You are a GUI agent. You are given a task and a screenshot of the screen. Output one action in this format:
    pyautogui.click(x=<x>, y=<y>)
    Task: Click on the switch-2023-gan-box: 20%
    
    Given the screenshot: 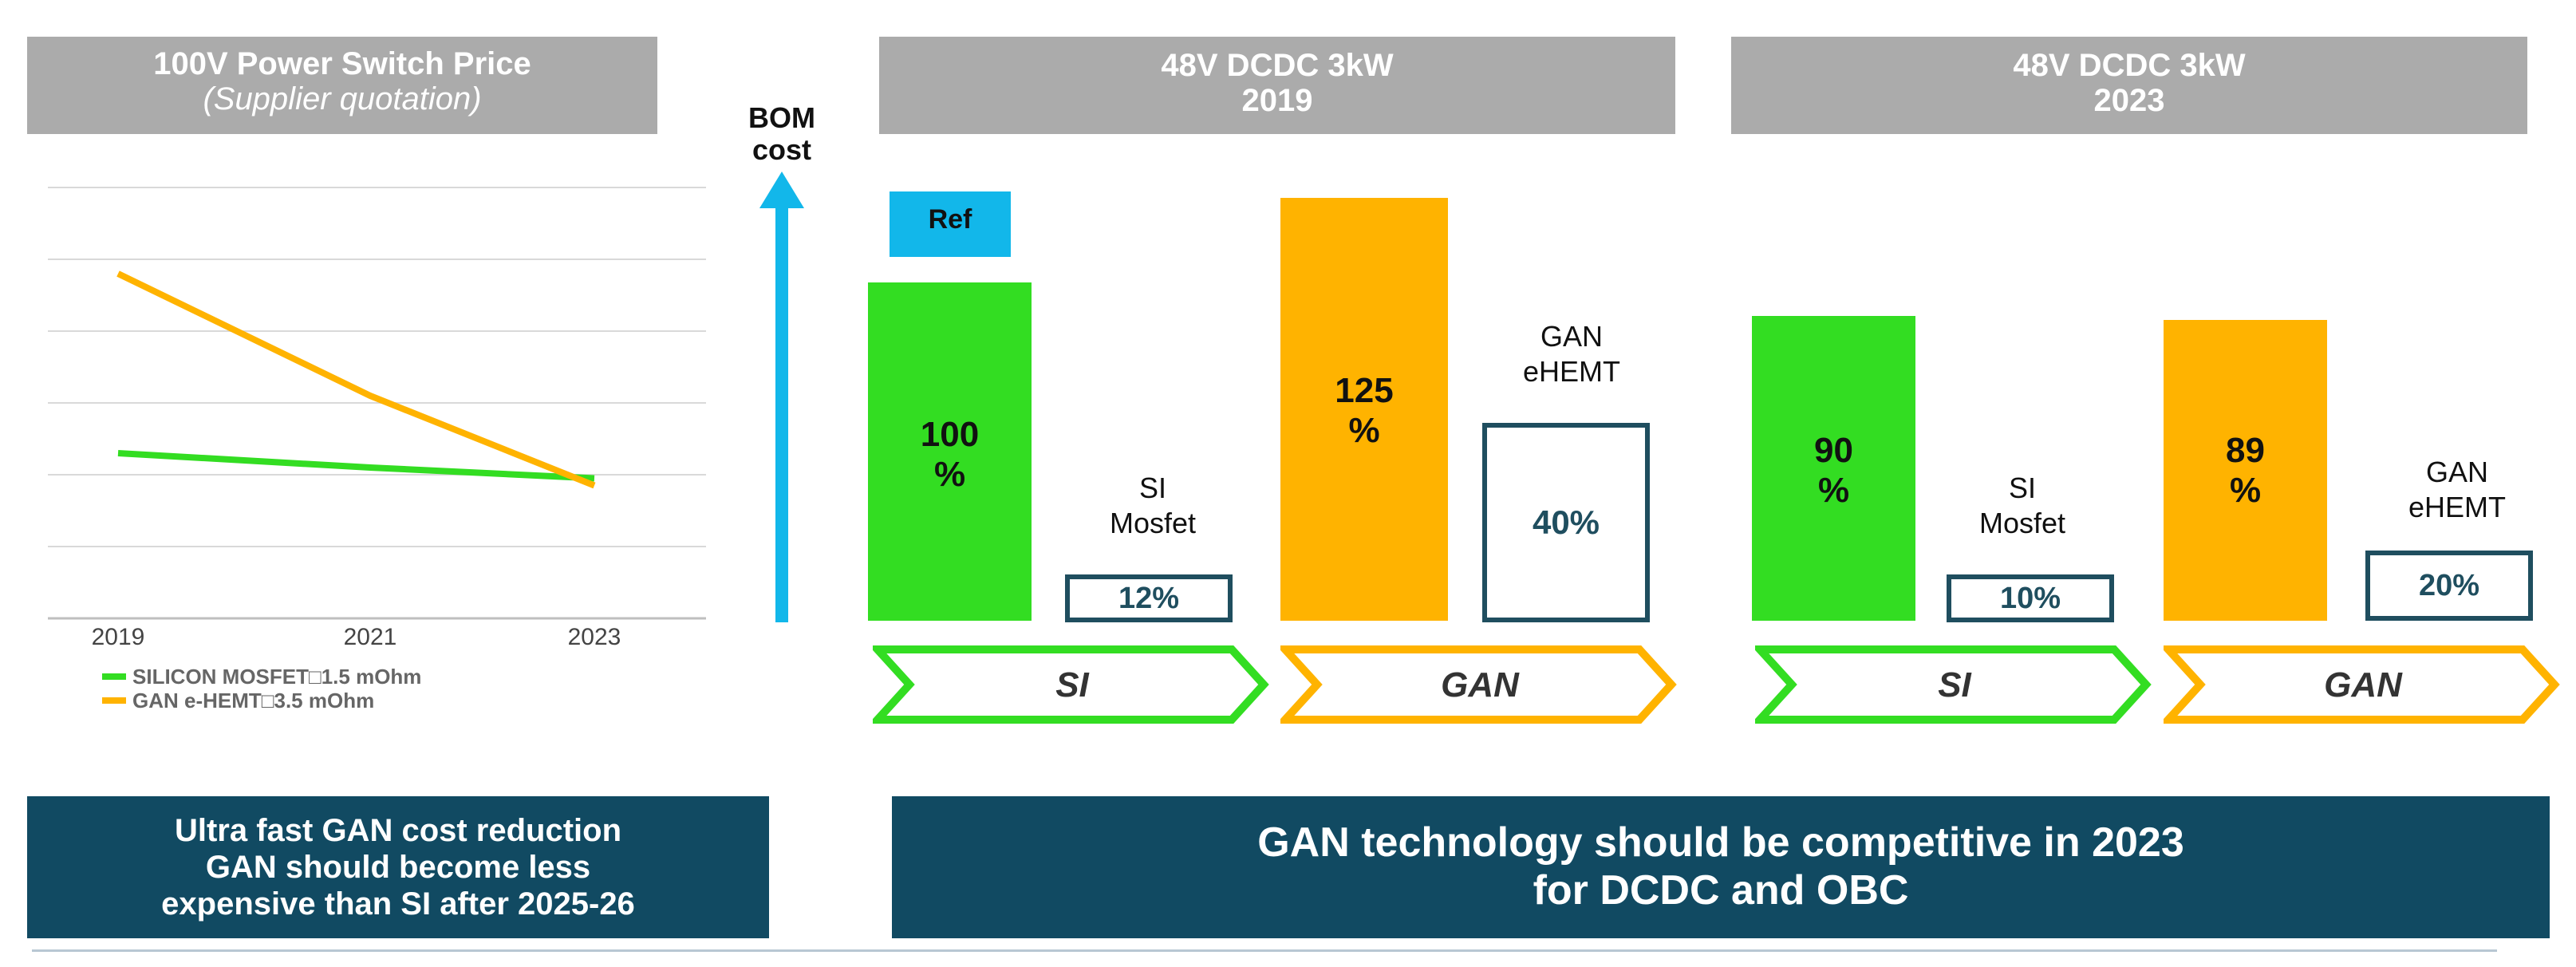 What is the action you would take?
    pyautogui.click(x=2449, y=586)
    